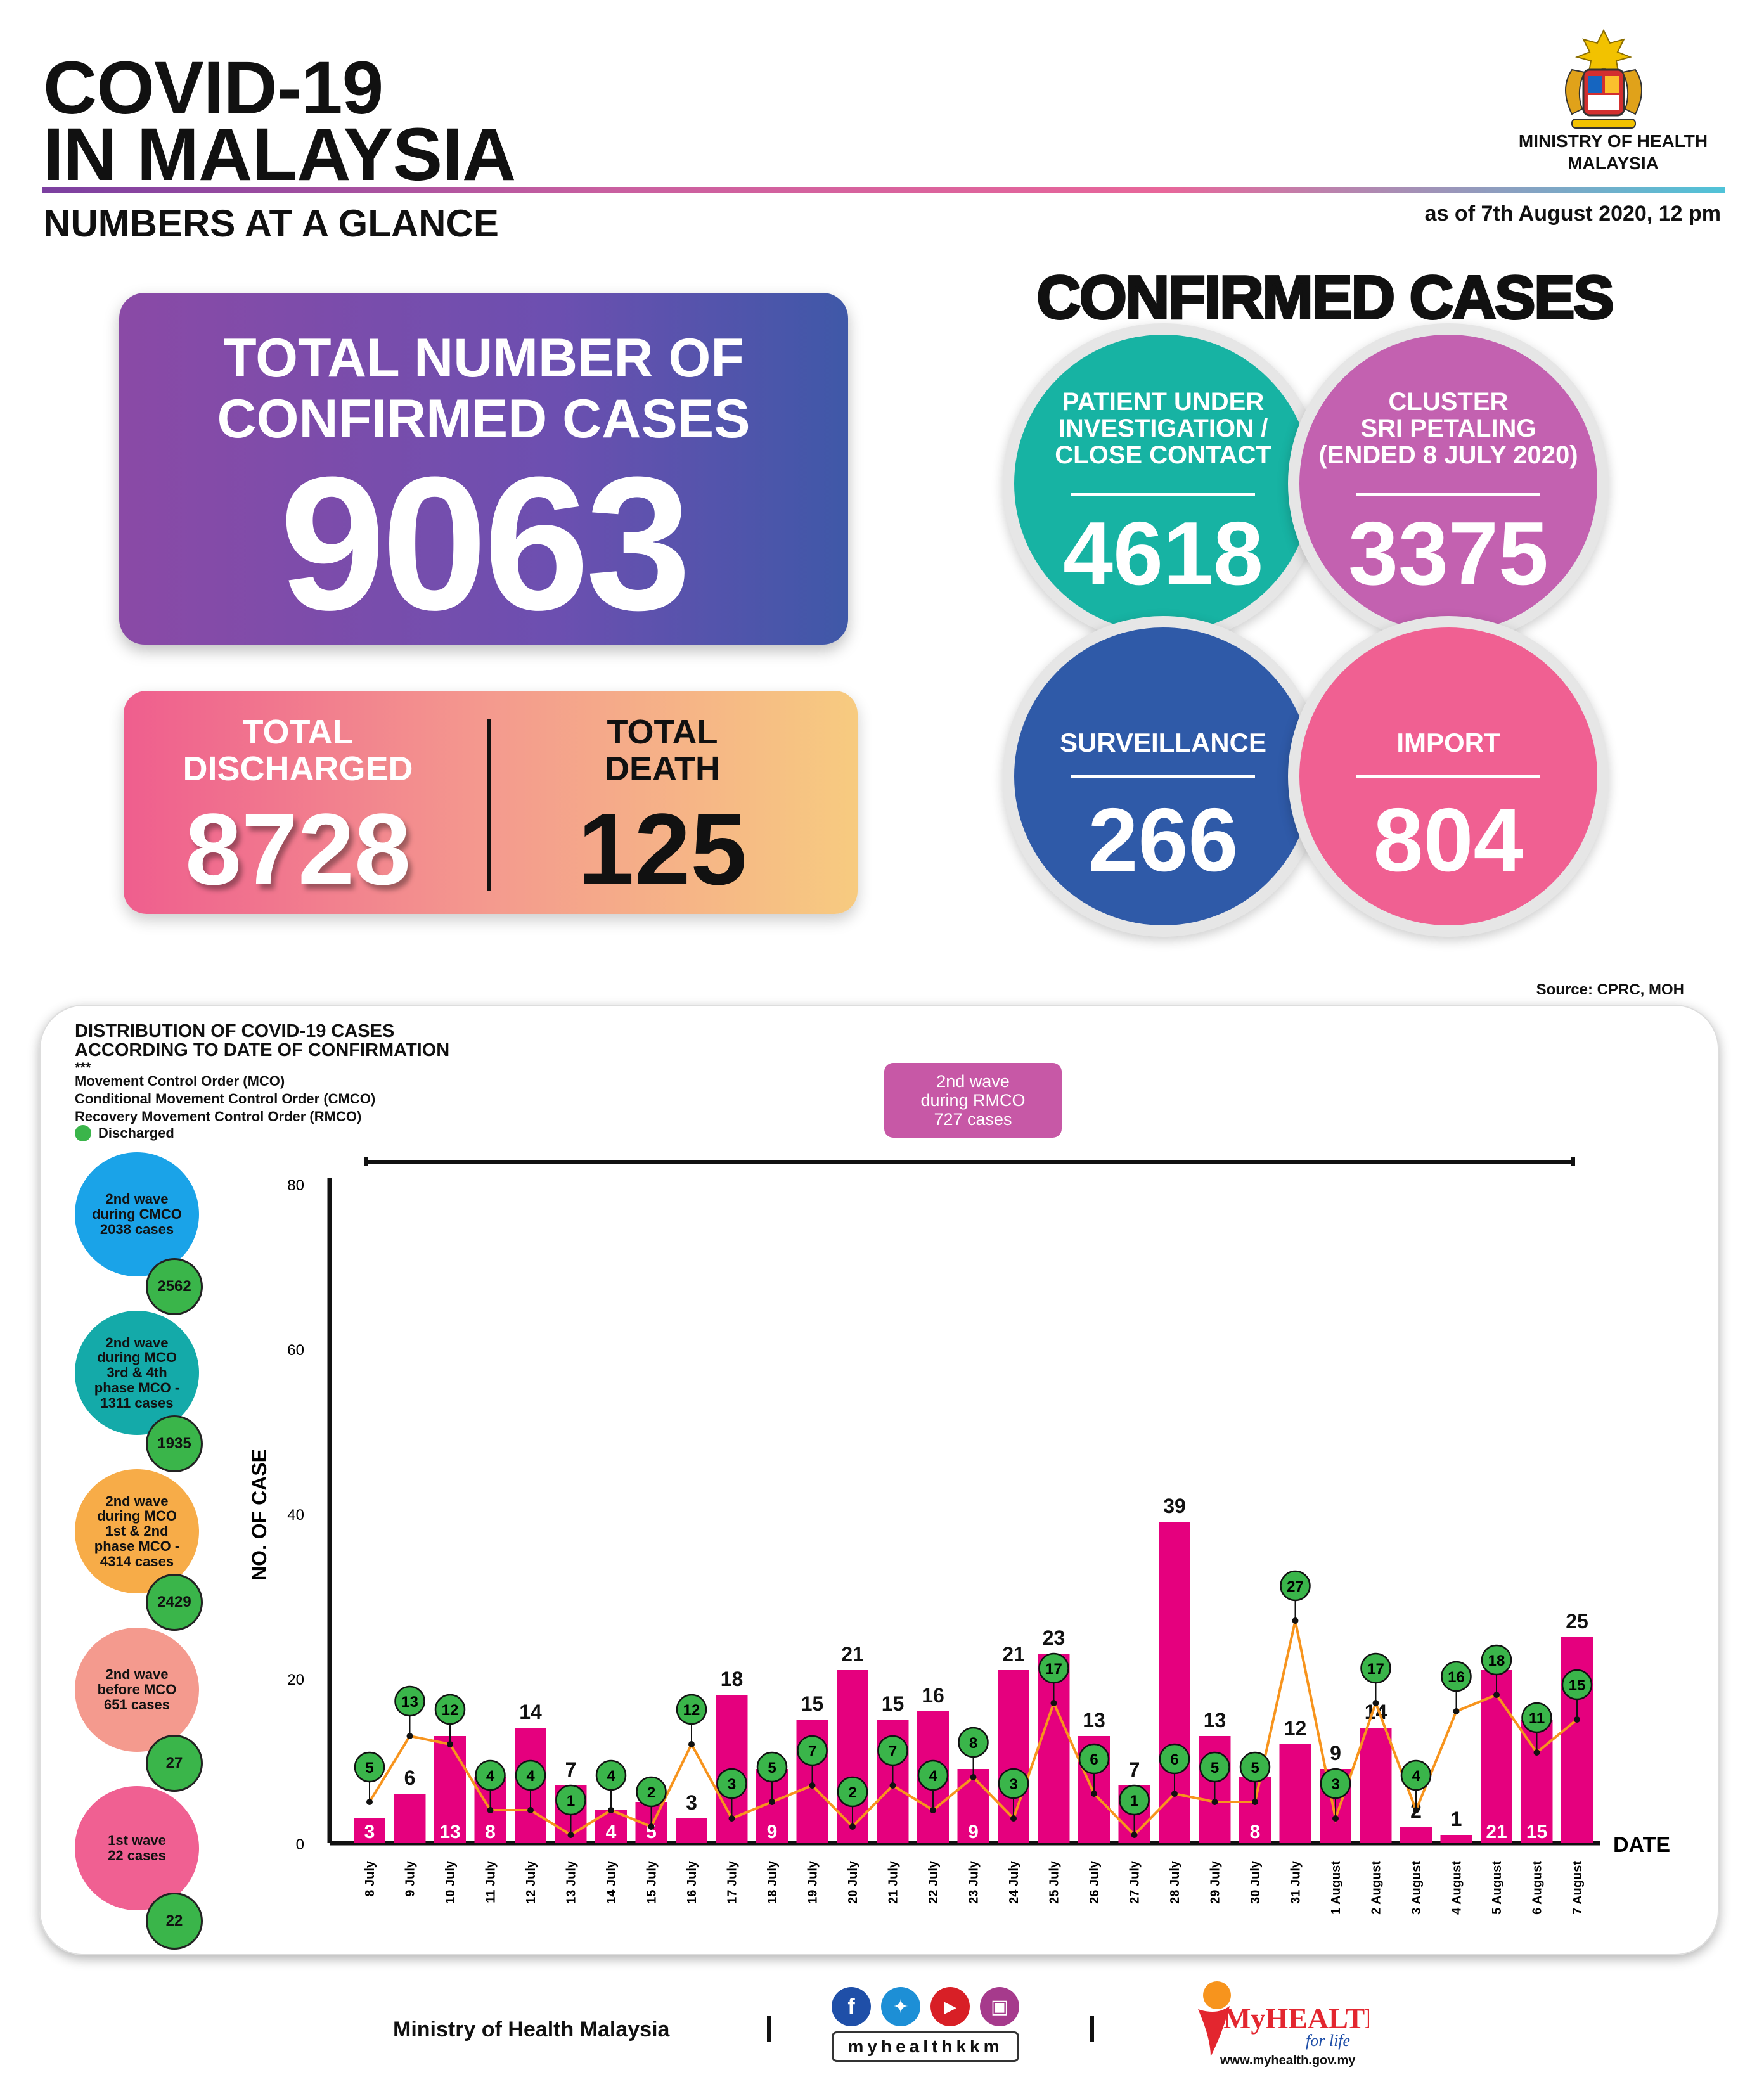  Describe the element at coordinates (489, 805) in the screenshot. I see `card-divider` at that location.